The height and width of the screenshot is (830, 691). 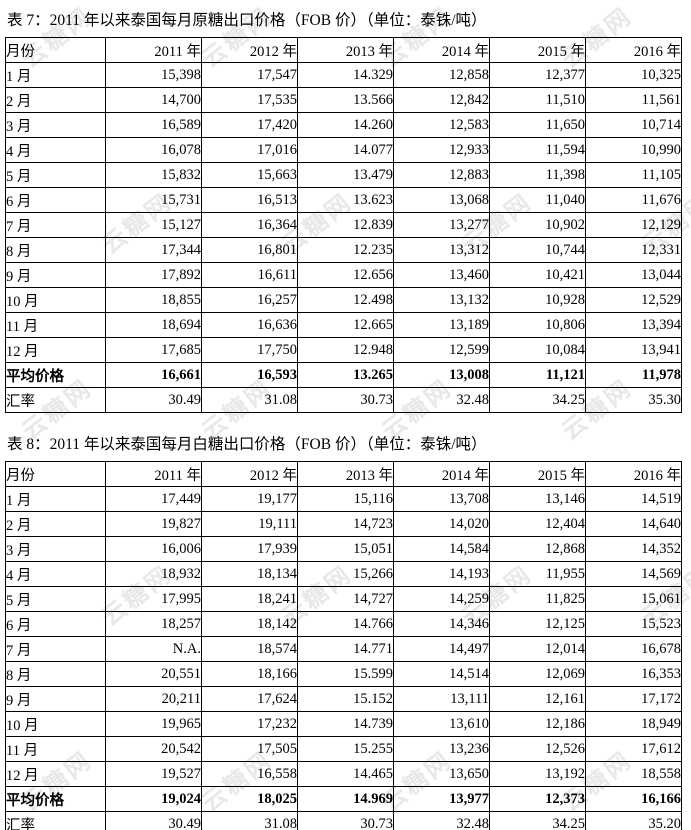 What do you see at coordinates (345, 524) in the screenshot?
I see `value-cell: 14,723` at bounding box center [345, 524].